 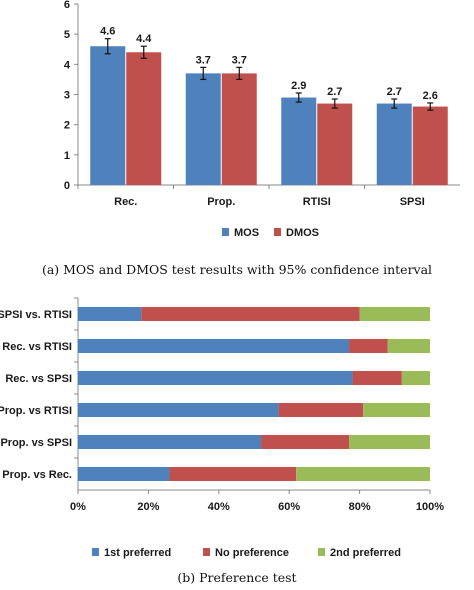 What do you see at coordinates (137, 553) in the screenshot?
I see `legend-label: 1st preferred` at bounding box center [137, 553].